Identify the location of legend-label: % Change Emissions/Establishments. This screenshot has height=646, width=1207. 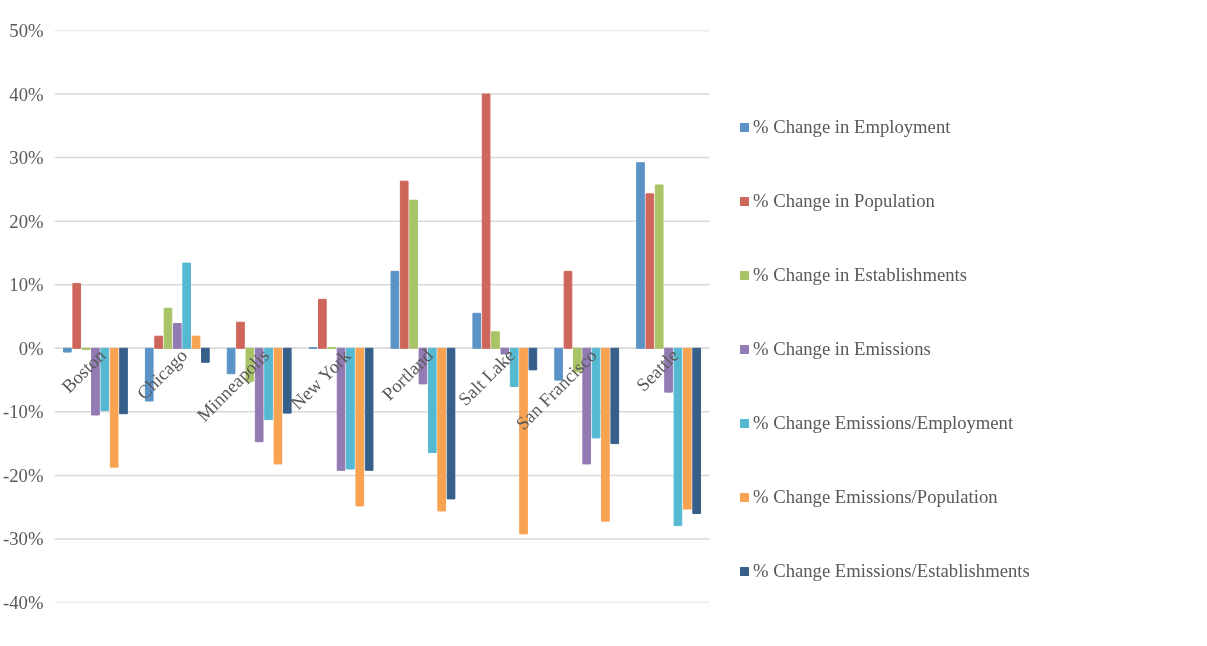
(891, 571).